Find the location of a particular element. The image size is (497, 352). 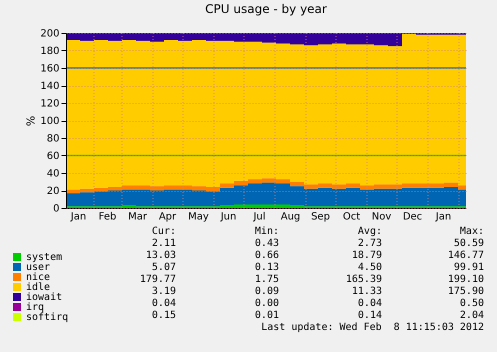

x-tick-label: Oct is located at coordinates (351, 217).